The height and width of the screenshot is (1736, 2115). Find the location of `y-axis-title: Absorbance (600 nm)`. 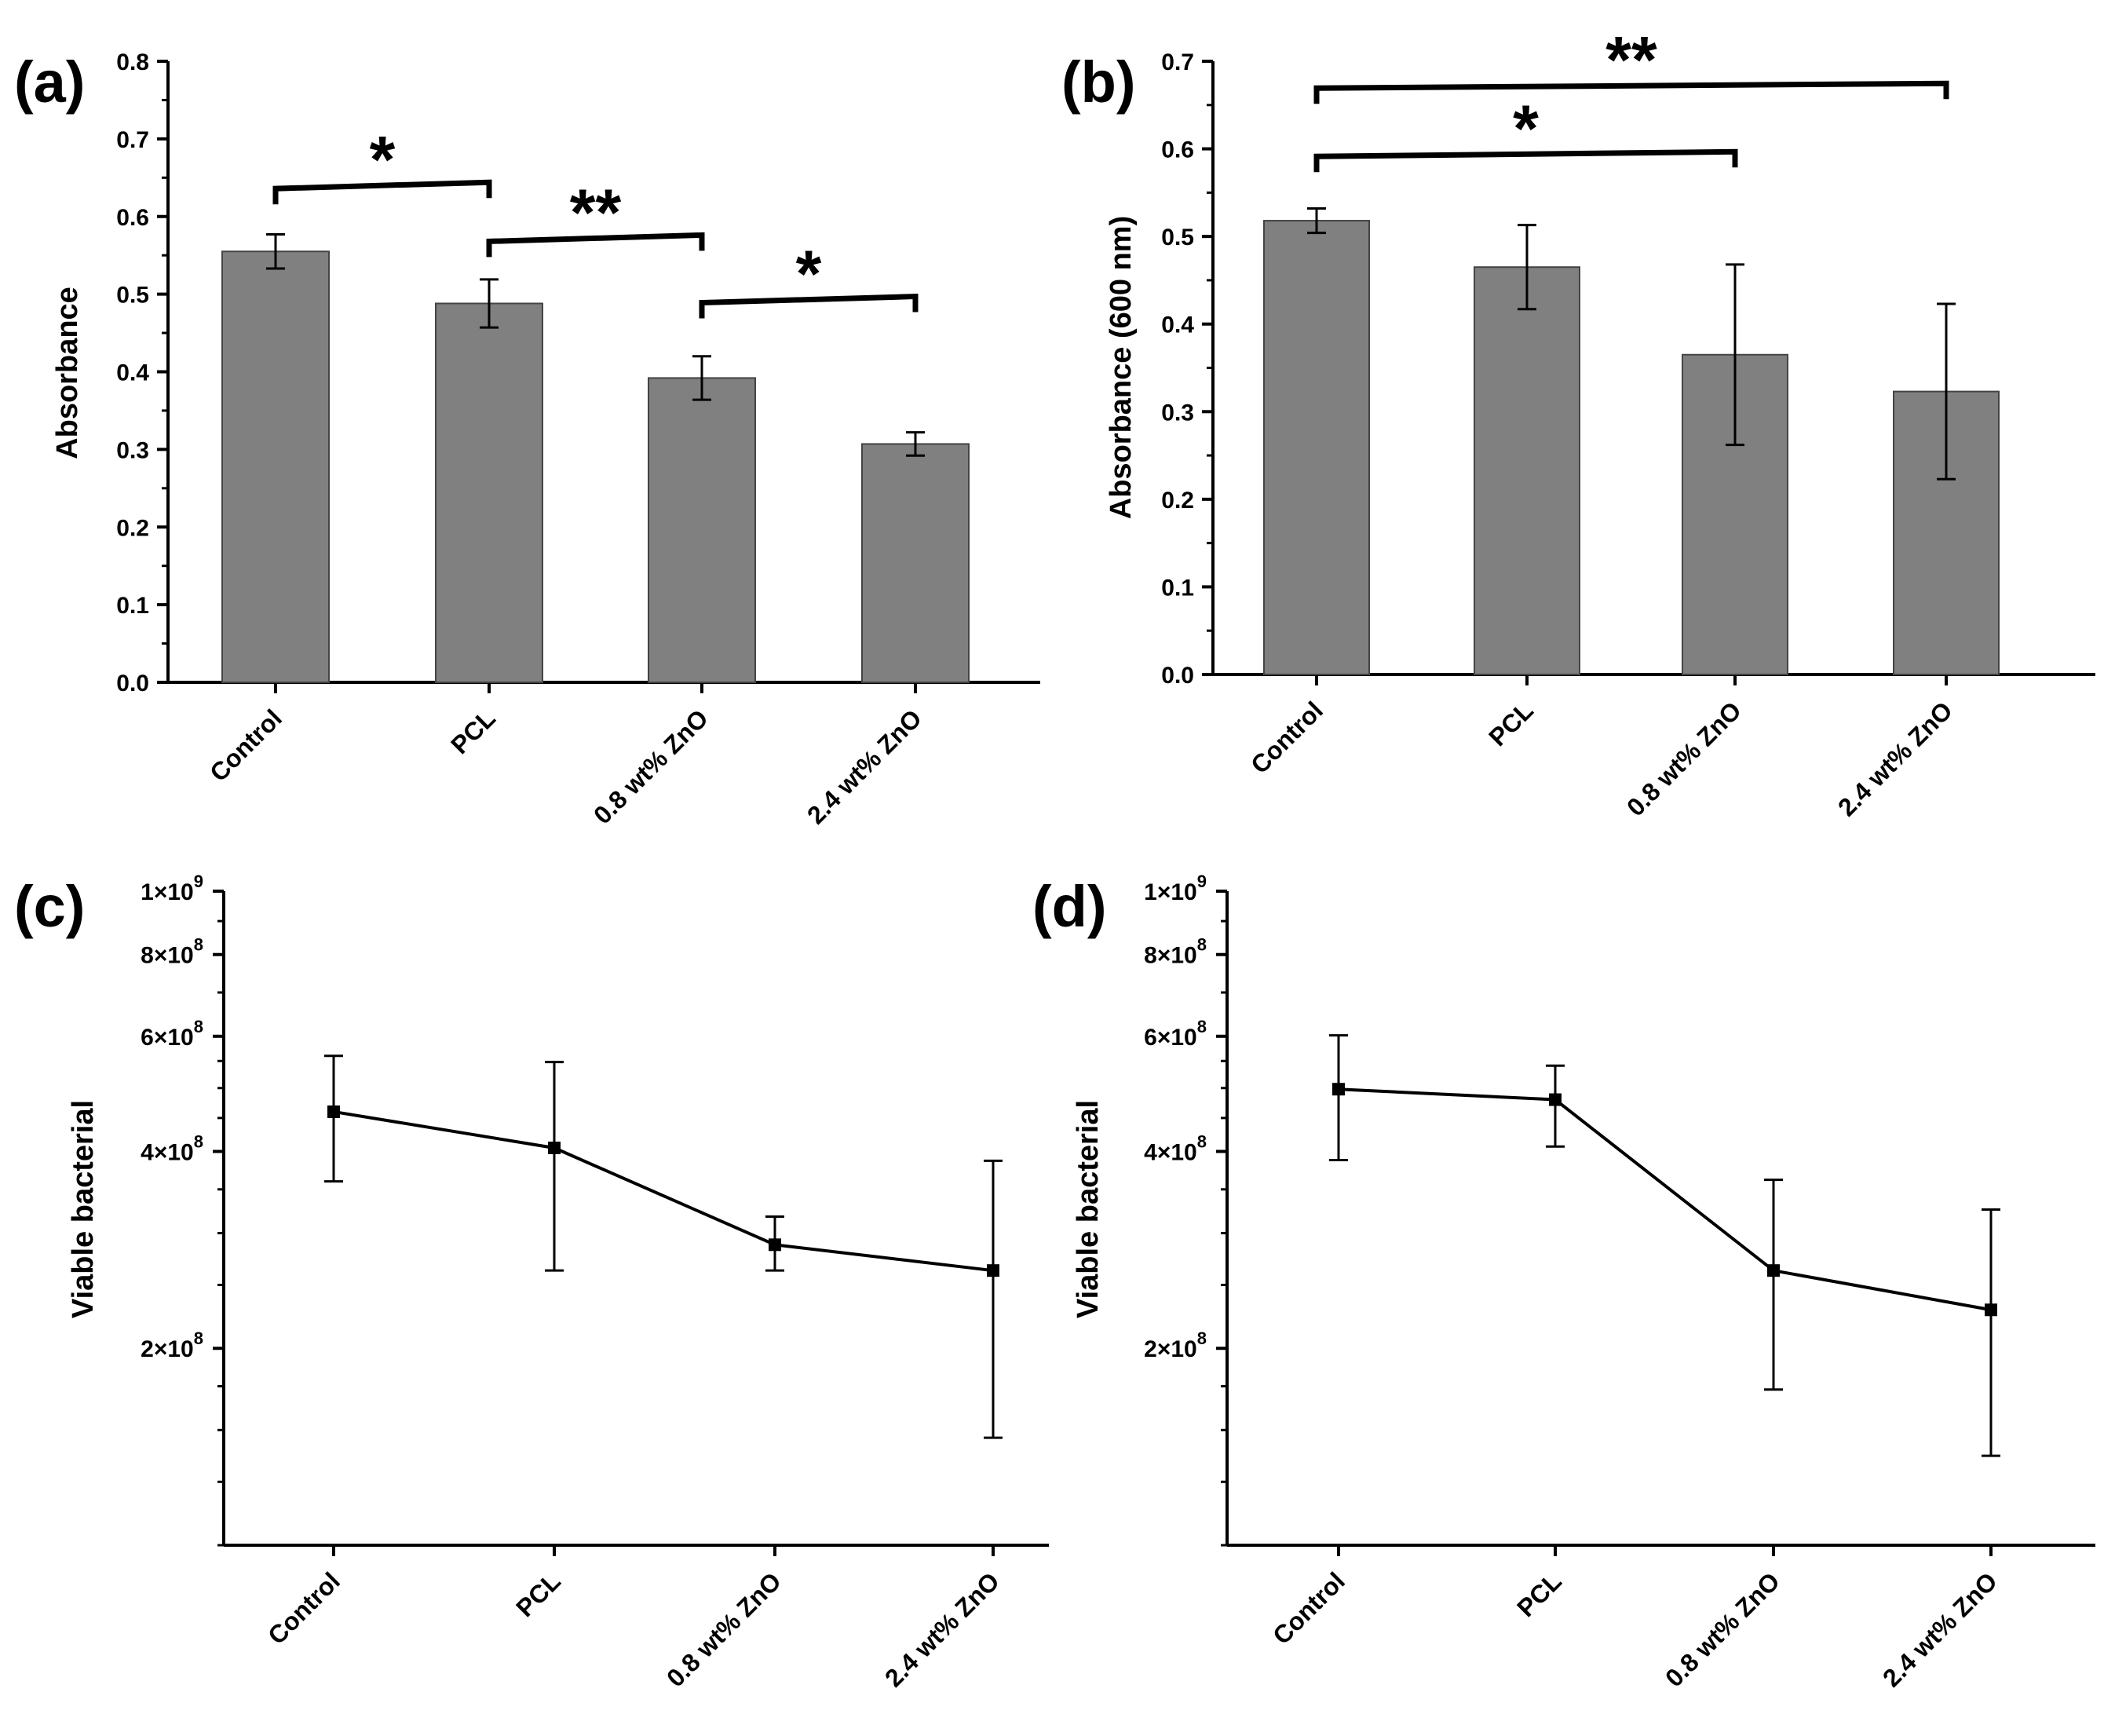

y-axis-title: Absorbance (600 nm) is located at coordinates (1122, 367).